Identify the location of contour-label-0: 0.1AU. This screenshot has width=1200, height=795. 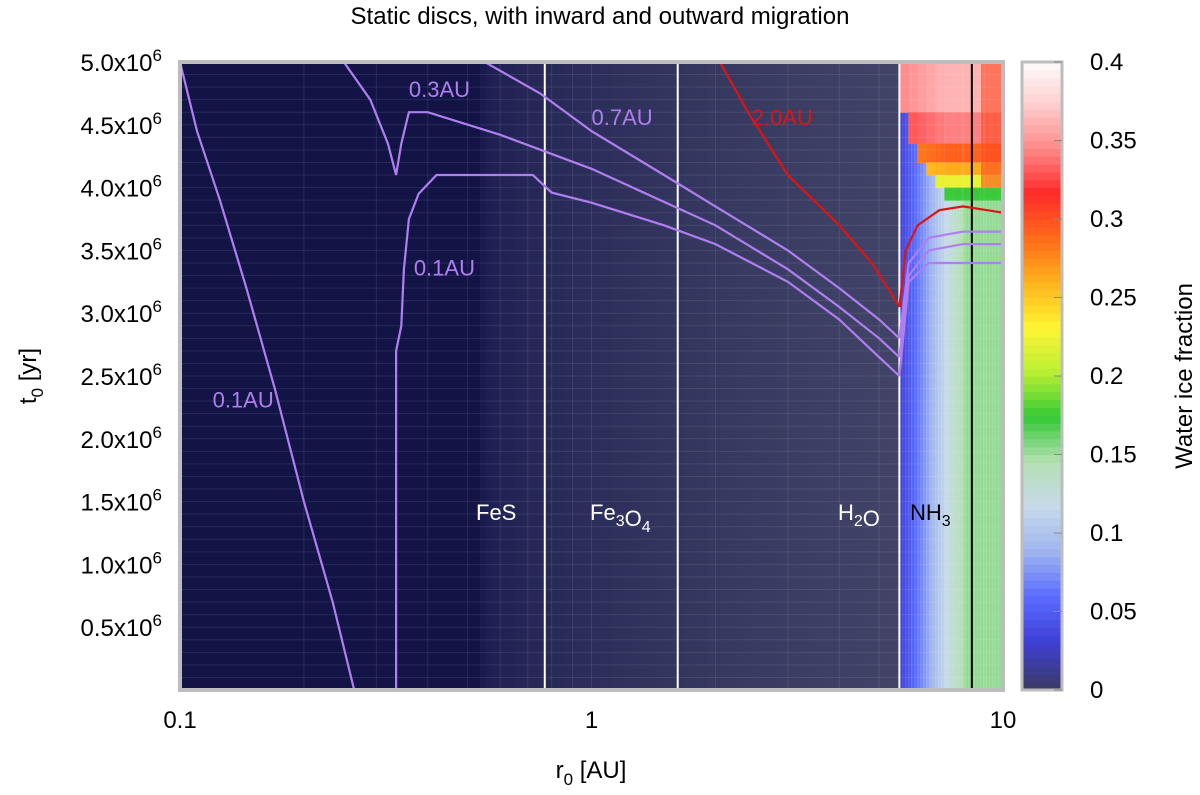
(243, 399).